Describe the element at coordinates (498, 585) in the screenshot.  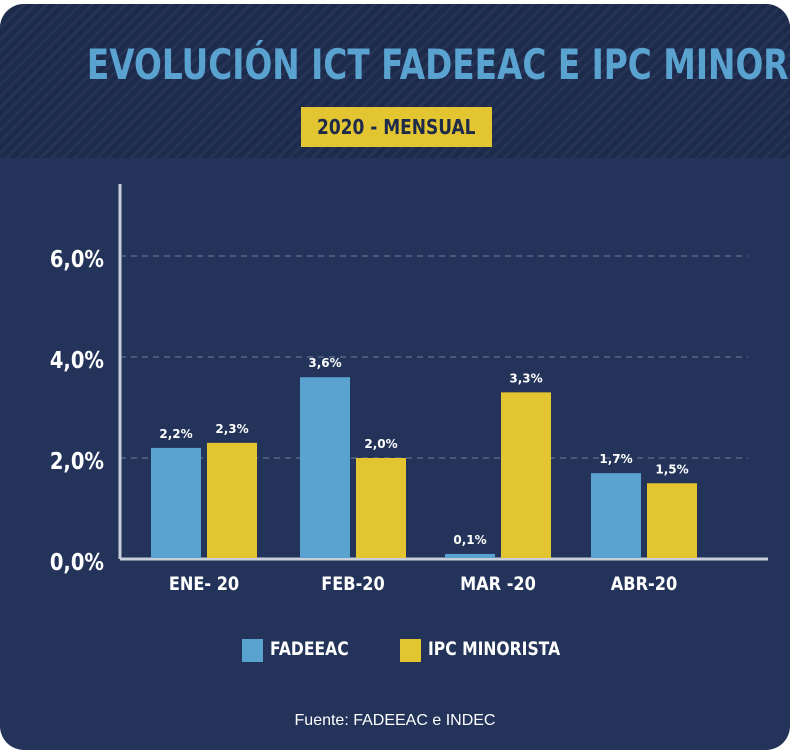
I see `x-tick-label: MAR -20` at that location.